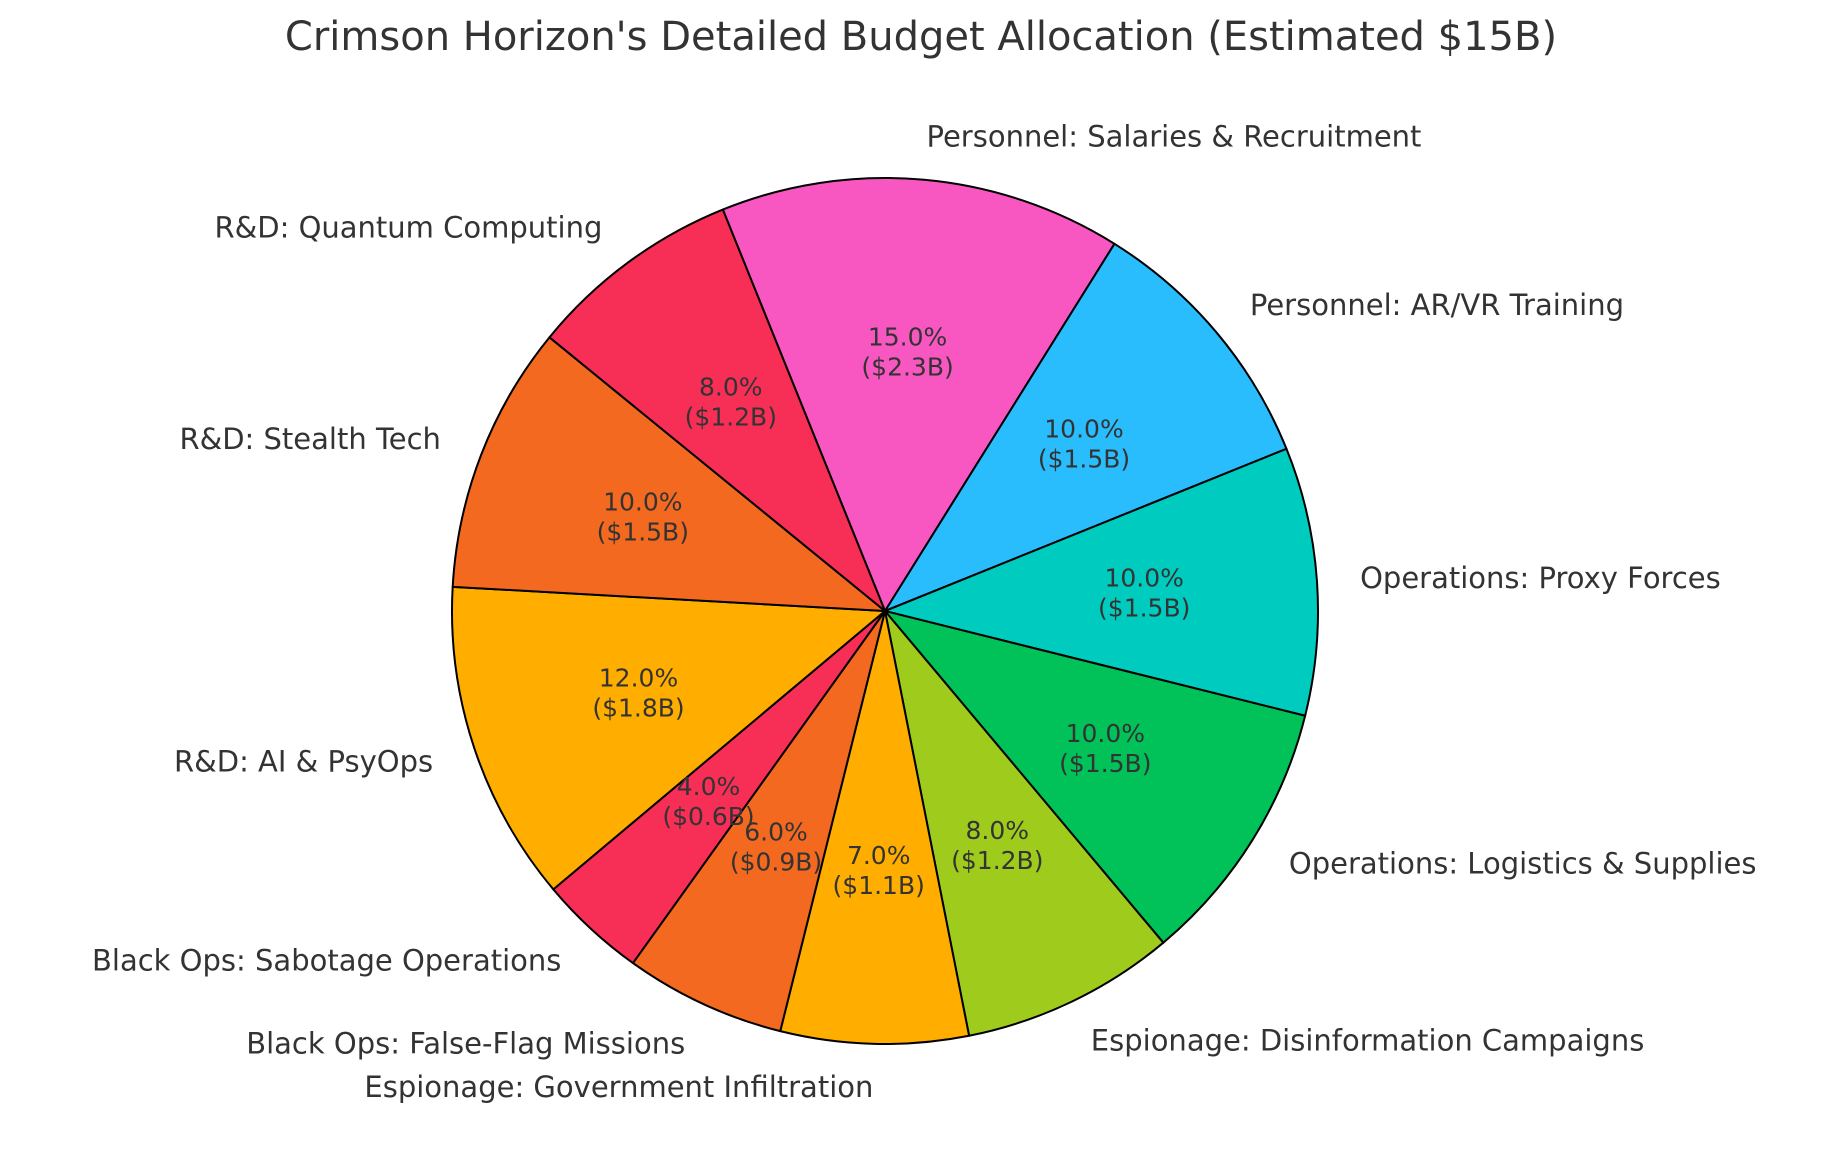 The height and width of the screenshot is (1168, 1842). Describe the element at coordinates (1174, 137) in the screenshot. I see `slice-category-label: Personnel: Salaries & Recruitment` at that location.